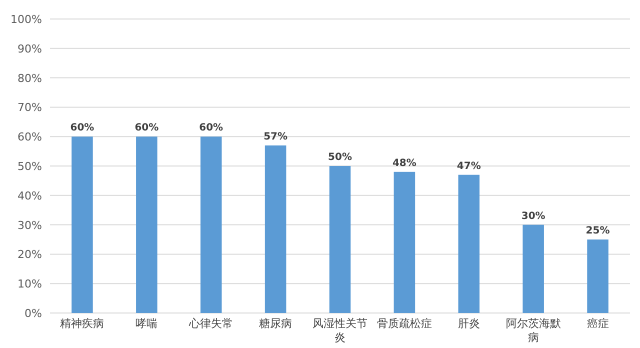  What do you see at coordinates (597, 323) in the screenshot?
I see `x-tick-label: 癌症` at bounding box center [597, 323].